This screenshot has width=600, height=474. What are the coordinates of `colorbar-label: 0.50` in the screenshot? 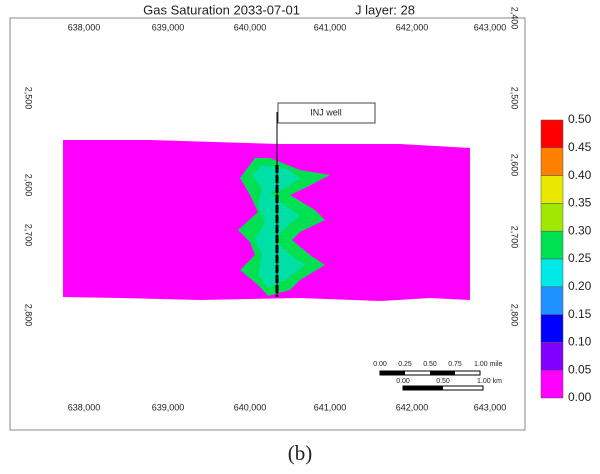 It's located at (580, 119).